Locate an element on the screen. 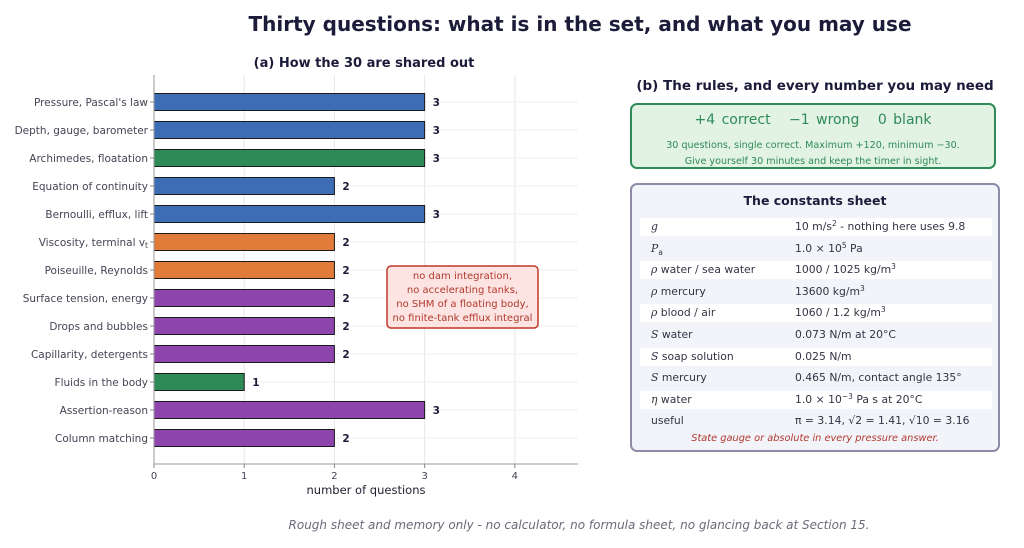 The height and width of the screenshot is (548, 1024). constant-label: blood / air is located at coordinates (686, 313).